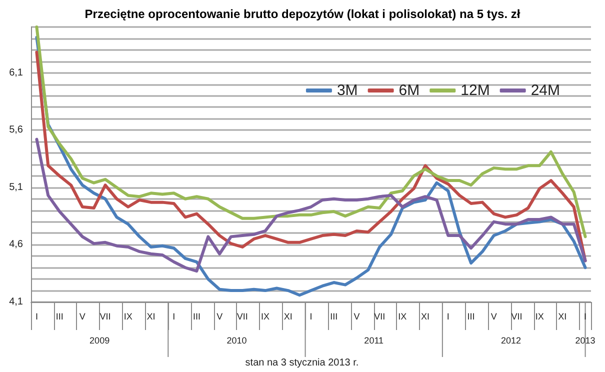 This screenshot has height=372, width=605. What do you see at coordinates (100, 341) in the screenshot?
I see `text: 2009` at bounding box center [100, 341].